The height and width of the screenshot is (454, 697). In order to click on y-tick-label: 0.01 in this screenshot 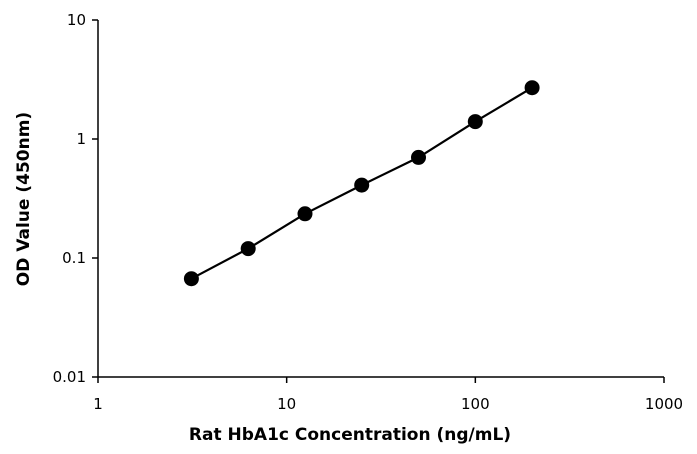, I will do `click(69, 377)`.